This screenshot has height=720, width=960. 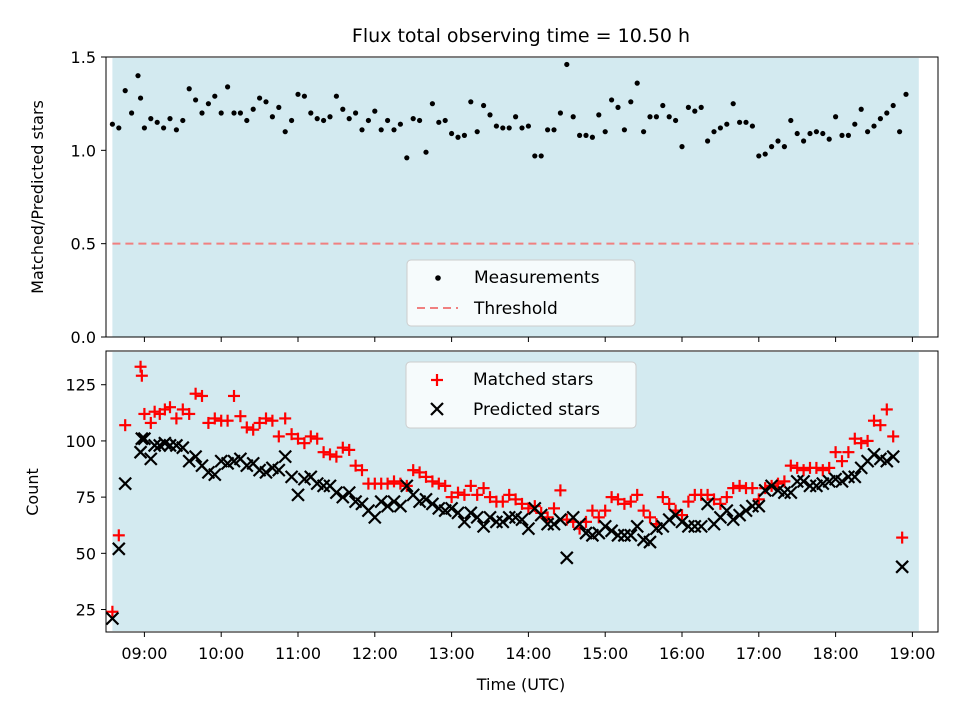 I want to click on top-legend: Measurements Threshold, so click(x=521, y=293).